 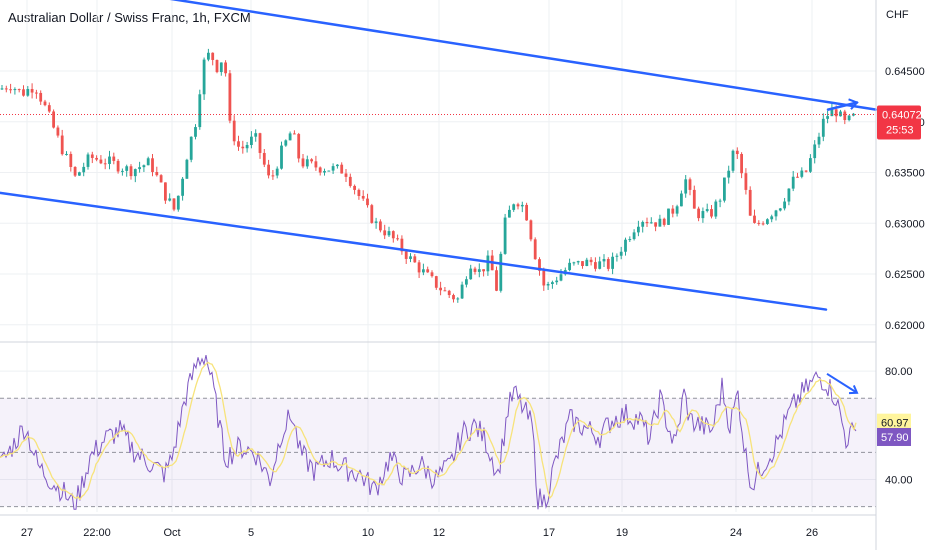 What do you see at coordinates (549, 533) in the screenshot?
I see `time-tick-label: 17` at bounding box center [549, 533].